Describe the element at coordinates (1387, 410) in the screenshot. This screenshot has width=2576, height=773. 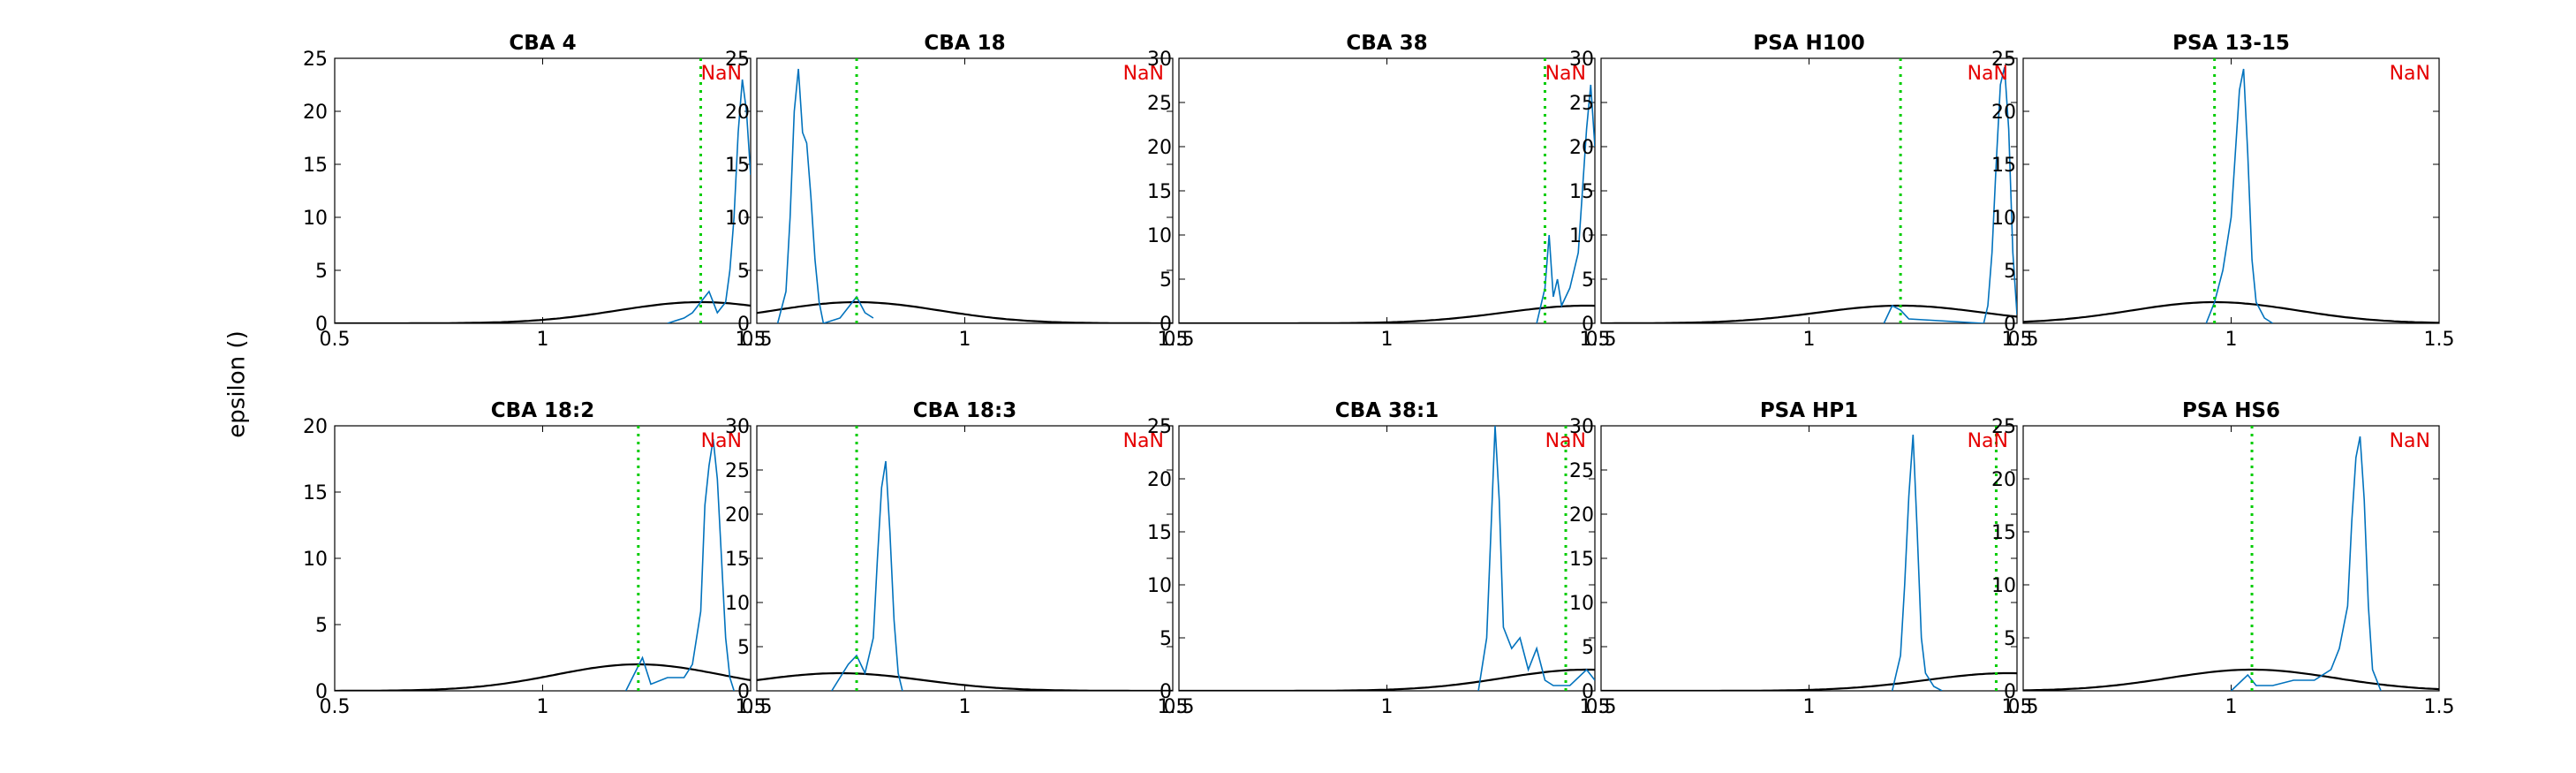
I see `subplot-title: CBA 38:1` at that location.